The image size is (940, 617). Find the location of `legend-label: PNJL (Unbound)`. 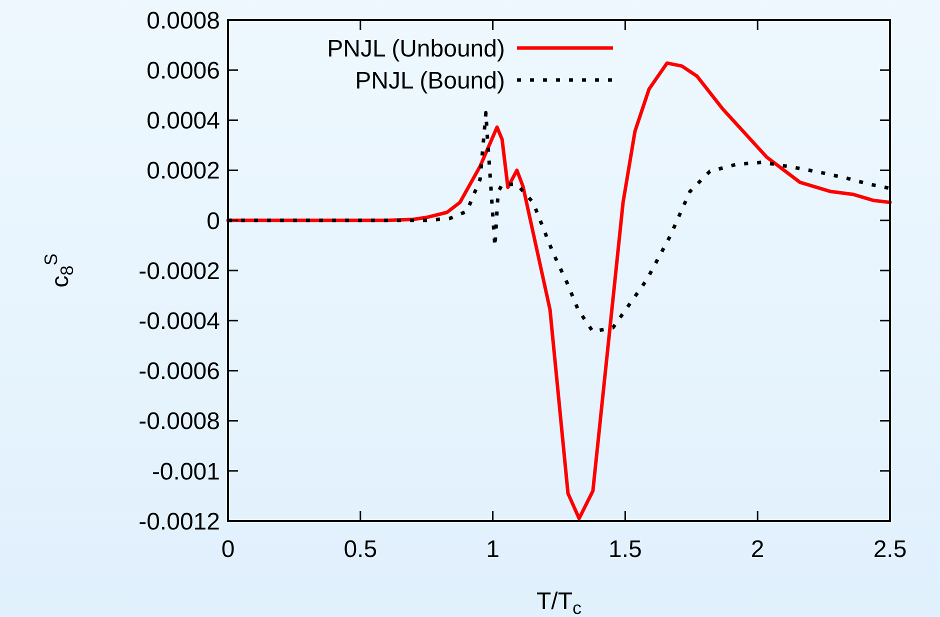

legend-label: PNJL (Unbound) is located at coordinates (416, 48).